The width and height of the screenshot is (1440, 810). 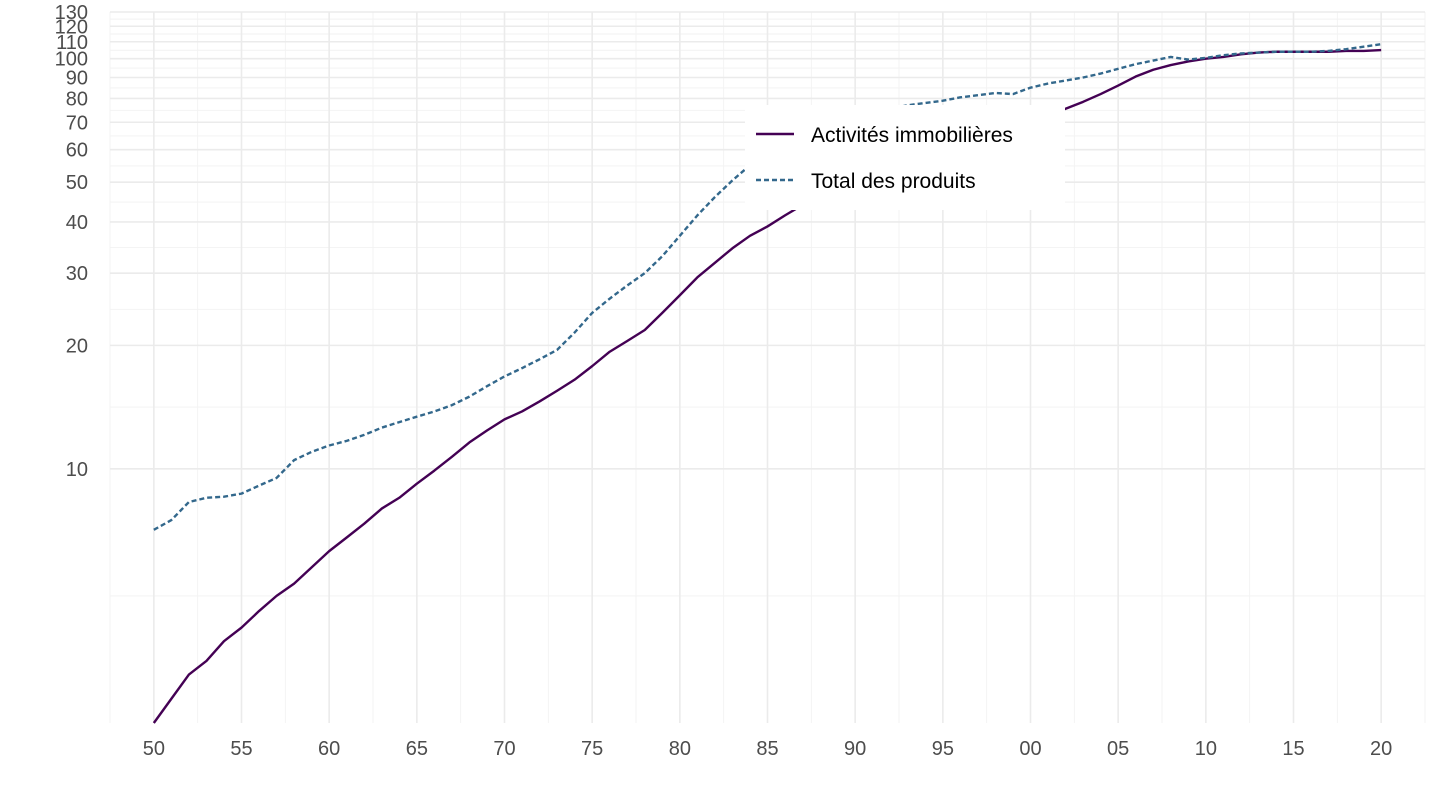 What do you see at coordinates (72, 43) in the screenshot?
I see `y-tick-label: 110` at bounding box center [72, 43].